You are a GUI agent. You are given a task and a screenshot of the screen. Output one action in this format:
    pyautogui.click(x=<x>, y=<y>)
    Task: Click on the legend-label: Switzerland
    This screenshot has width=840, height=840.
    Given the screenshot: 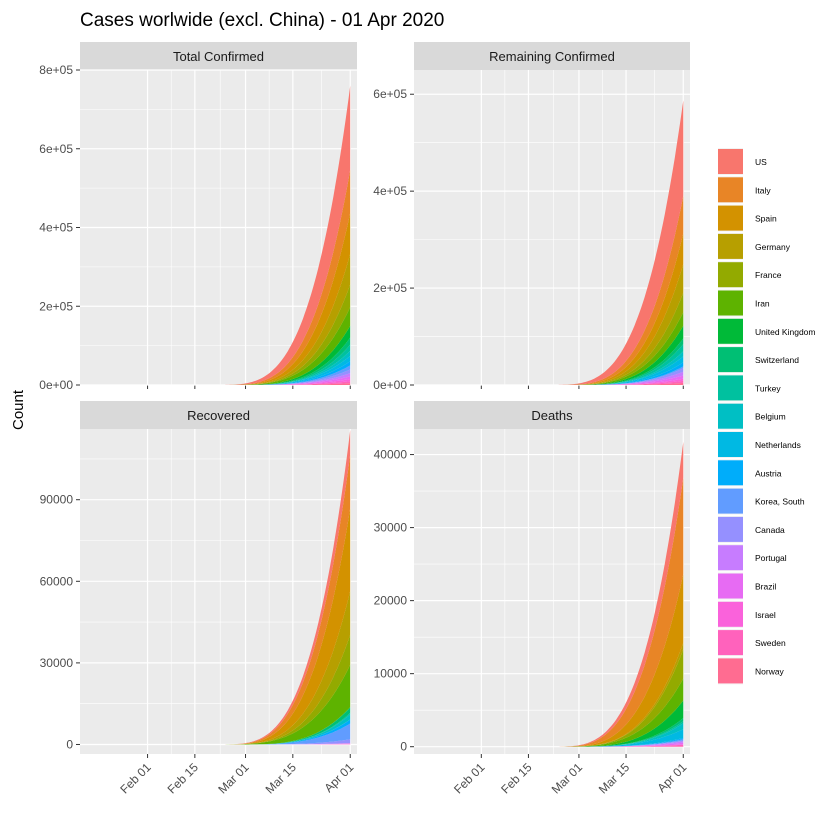 What is the action you would take?
    pyautogui.click(x=777, y=360)
    